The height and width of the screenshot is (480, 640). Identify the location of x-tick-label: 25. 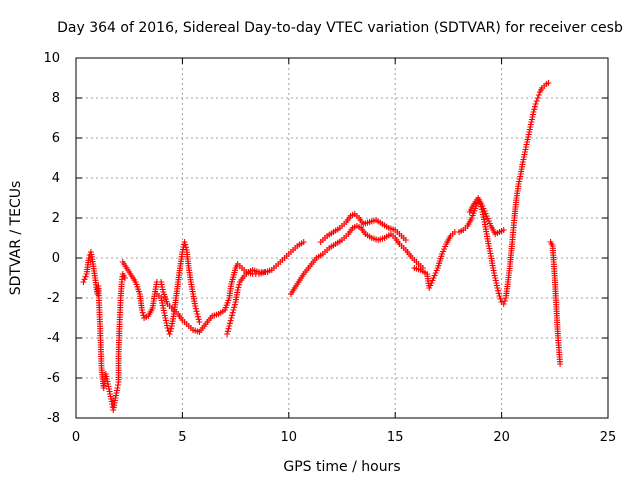
(608, 437).